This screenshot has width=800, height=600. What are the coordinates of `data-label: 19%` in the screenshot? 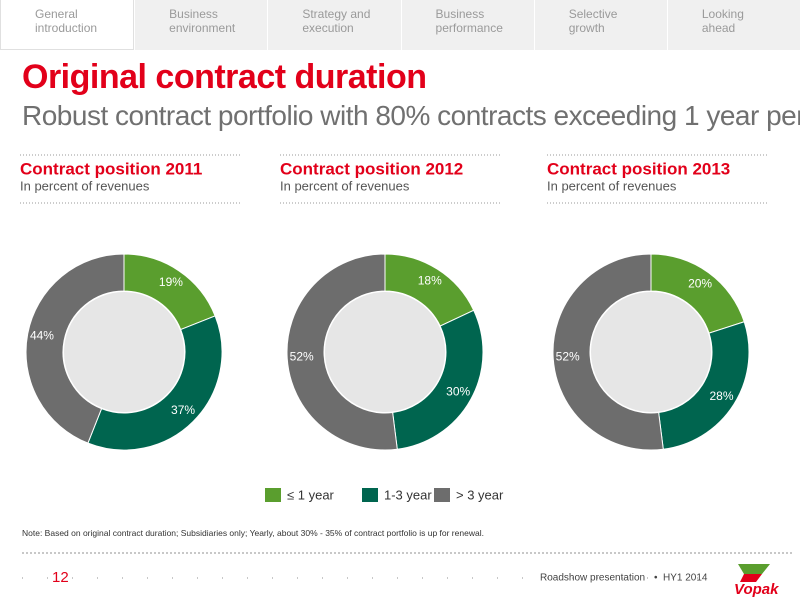 It's located at (171, 282).